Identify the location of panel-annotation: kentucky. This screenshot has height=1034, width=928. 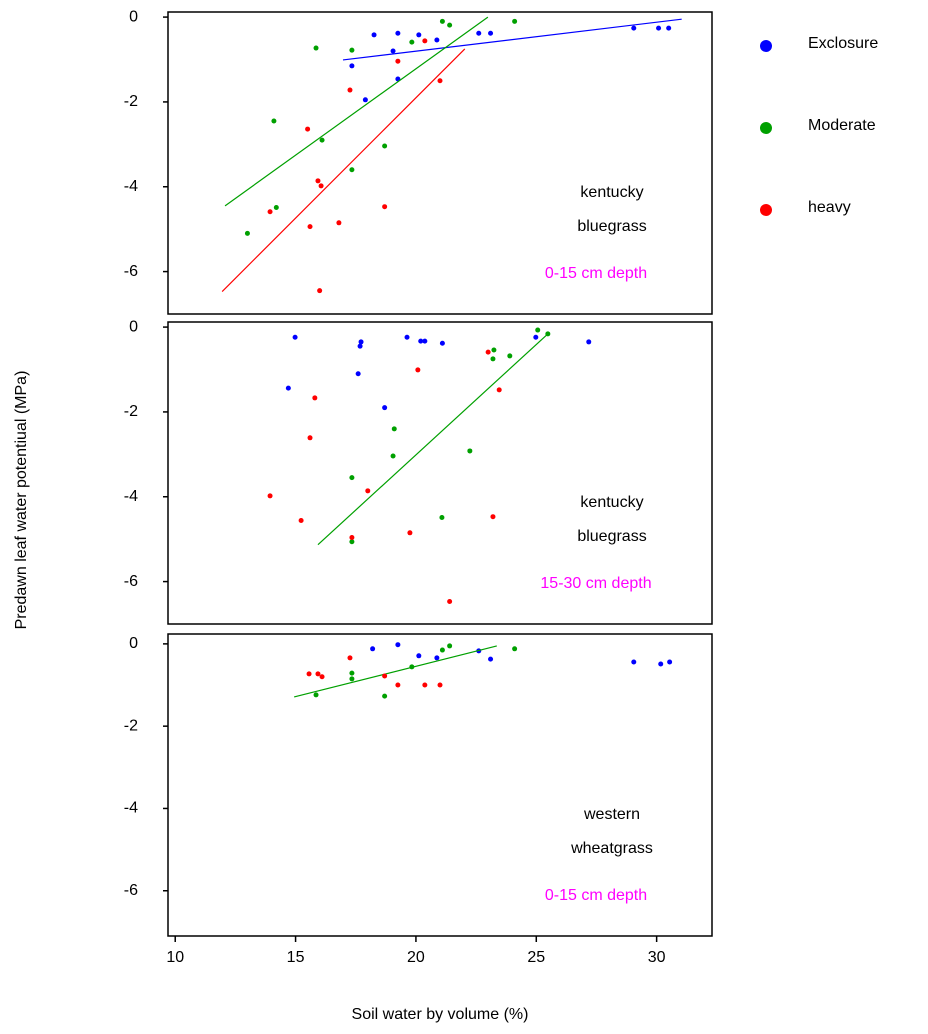
(611, 502).